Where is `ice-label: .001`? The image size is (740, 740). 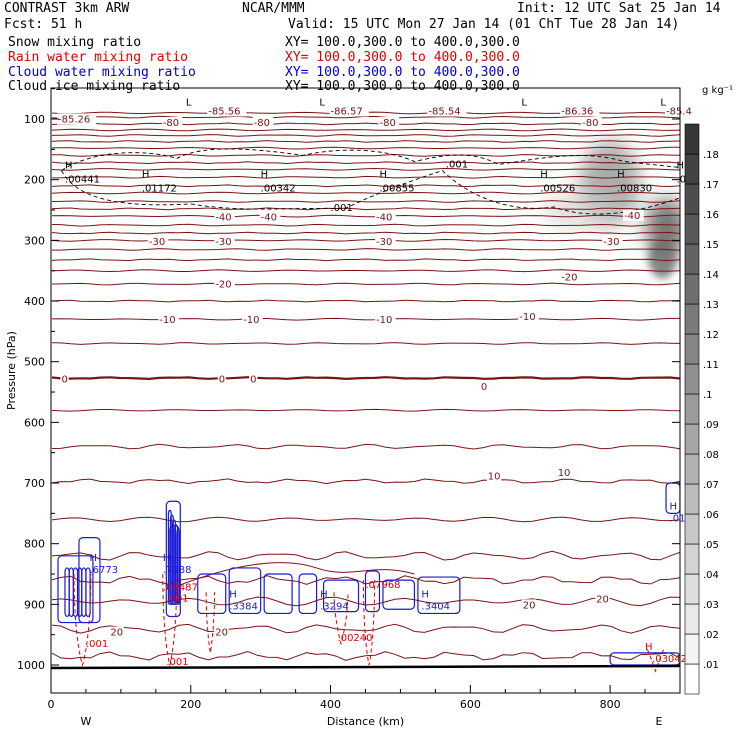 ice-label: .001 is located at coordinates (342, 208).